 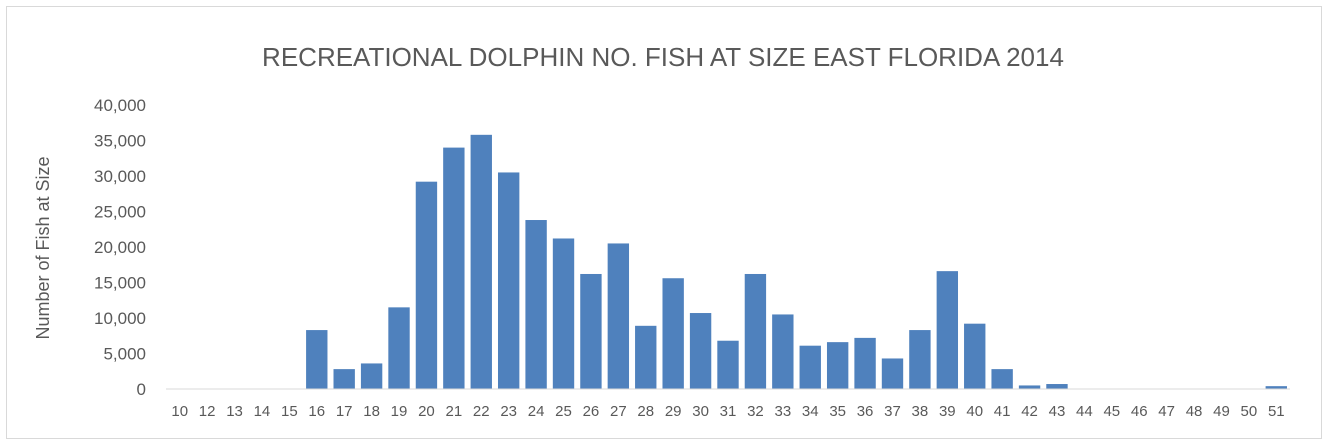 What do you see at coordinates (508, 411) in the screenshot?
I see `x-tick-label: 23` at bounding box center [508, 411].